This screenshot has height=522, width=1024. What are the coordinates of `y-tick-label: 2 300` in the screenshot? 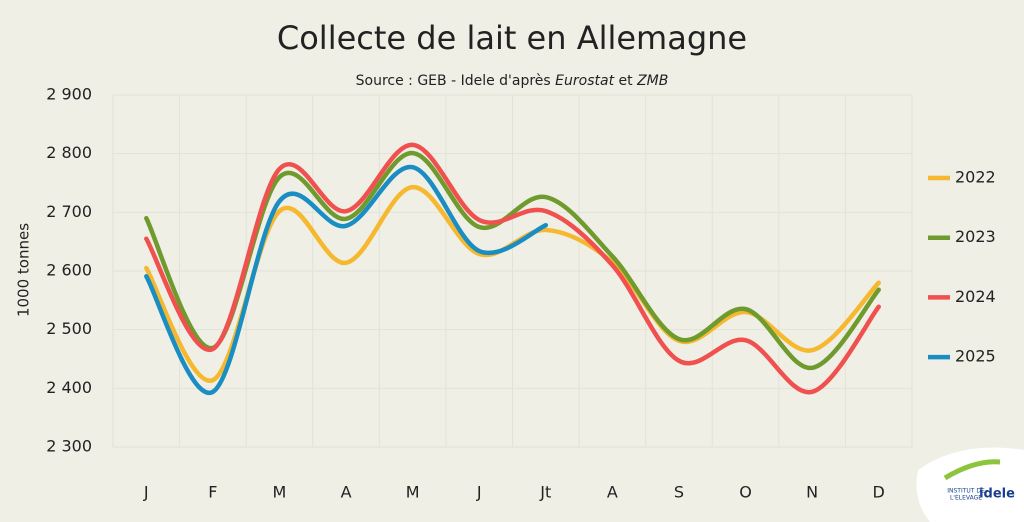 It's located at (69, 446).